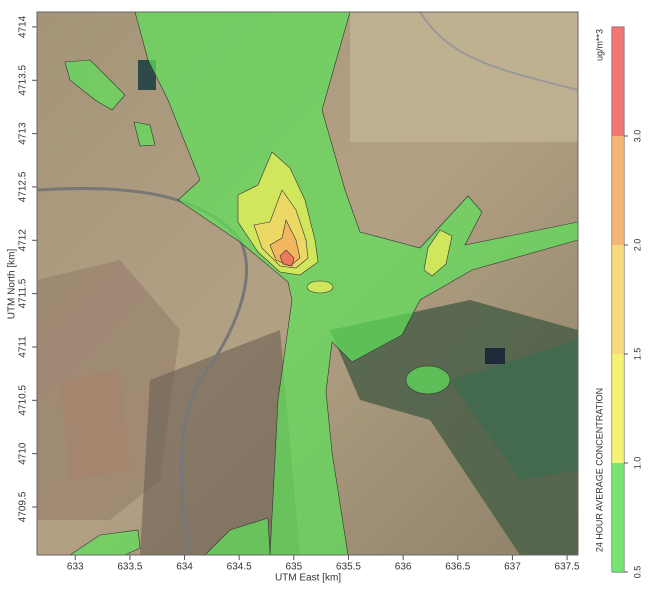 The image size is (656, 600). I want to click on x-tick-label: 633.5, so click(129, 567).